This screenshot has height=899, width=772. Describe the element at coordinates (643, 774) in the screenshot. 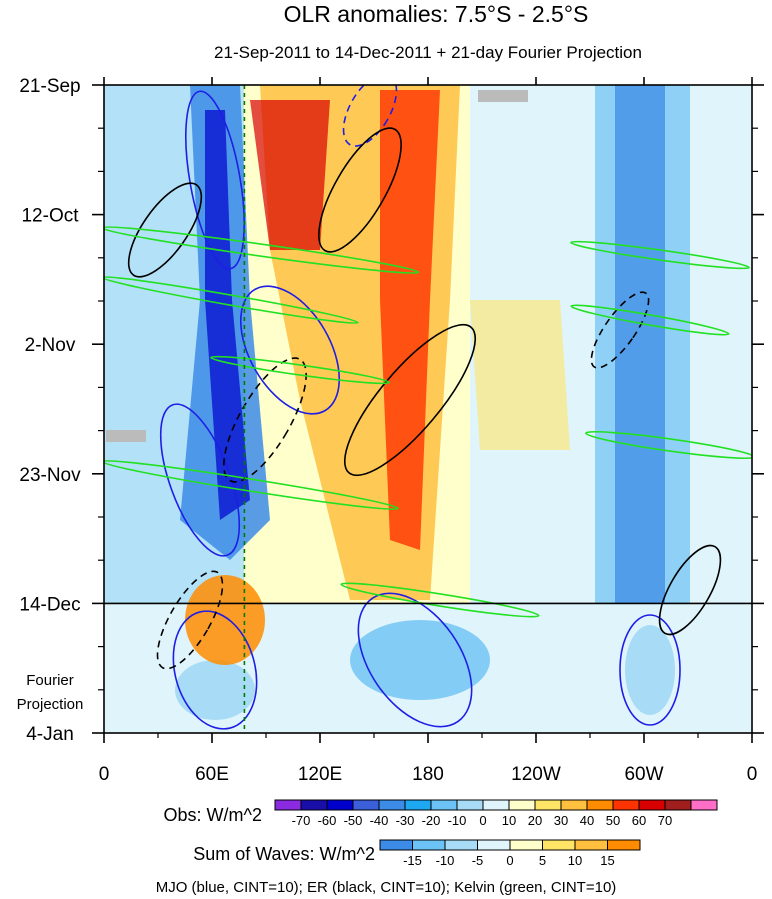

I see `x-tick-label: 60W` at that location.